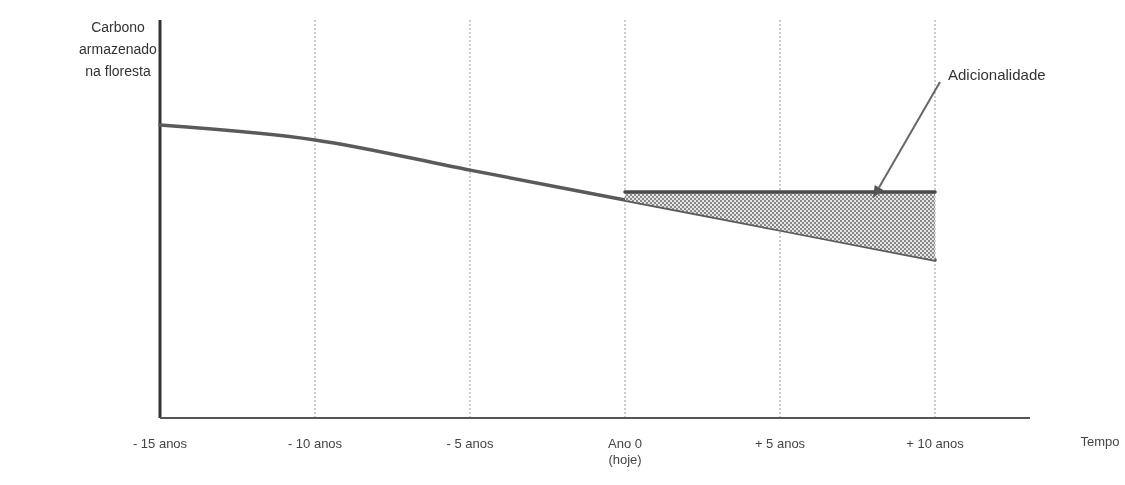 This screenshot has width=1125, height=485. I want to click on x-tick-label: Ano 0 (hoje), so click(625, 451).